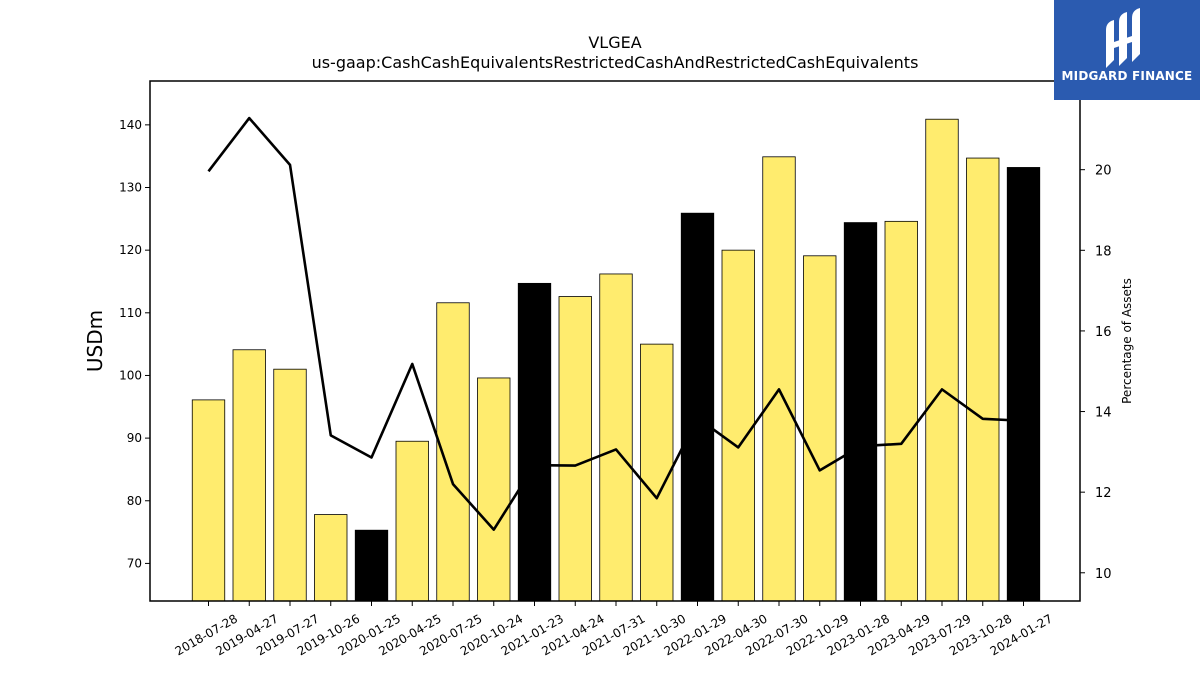  What do you see at coordinates (1103, 574) in the screenshot?
I see `y2-tick-label: 10` at bounding box center [1103, 574].